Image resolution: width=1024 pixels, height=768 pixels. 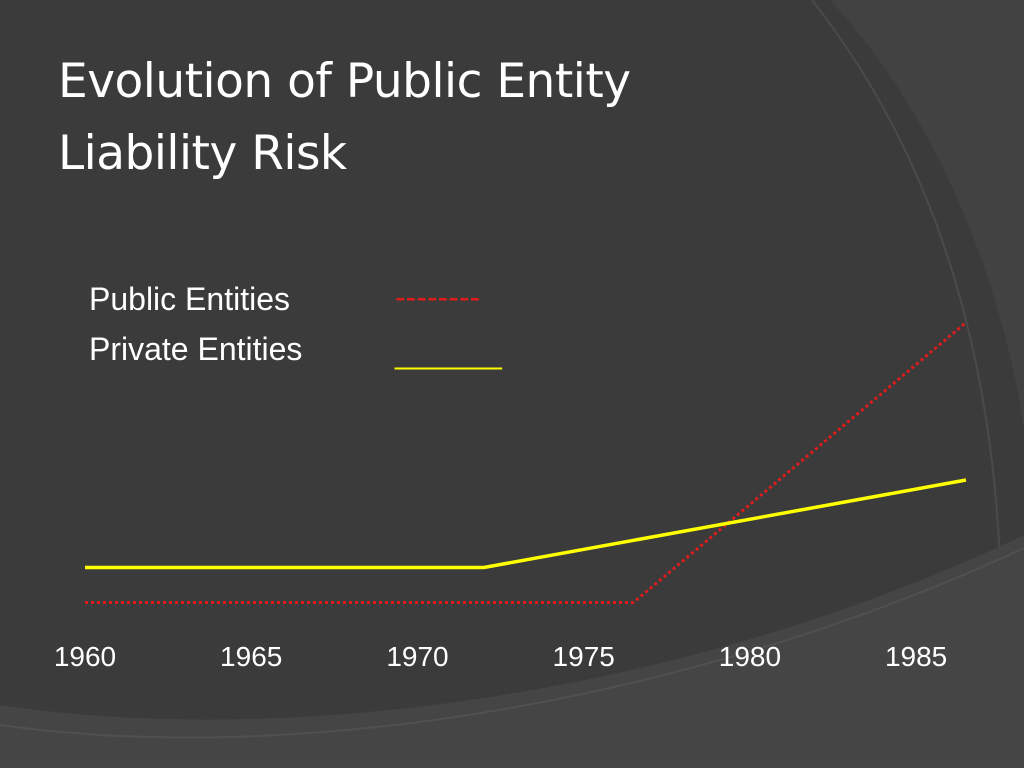 What do you see at coordinates (344, 81) in the screenshot?
I see `page-title-line-1: Evolution of Public Entity` at bounding box center [344, 81].